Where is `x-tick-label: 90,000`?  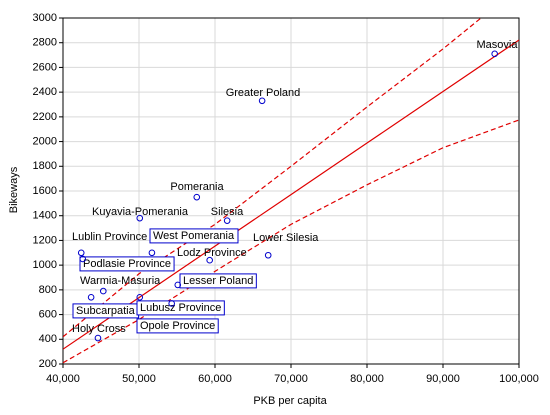
x-tick-label: 90,000 is located at coordinates (443, 379).